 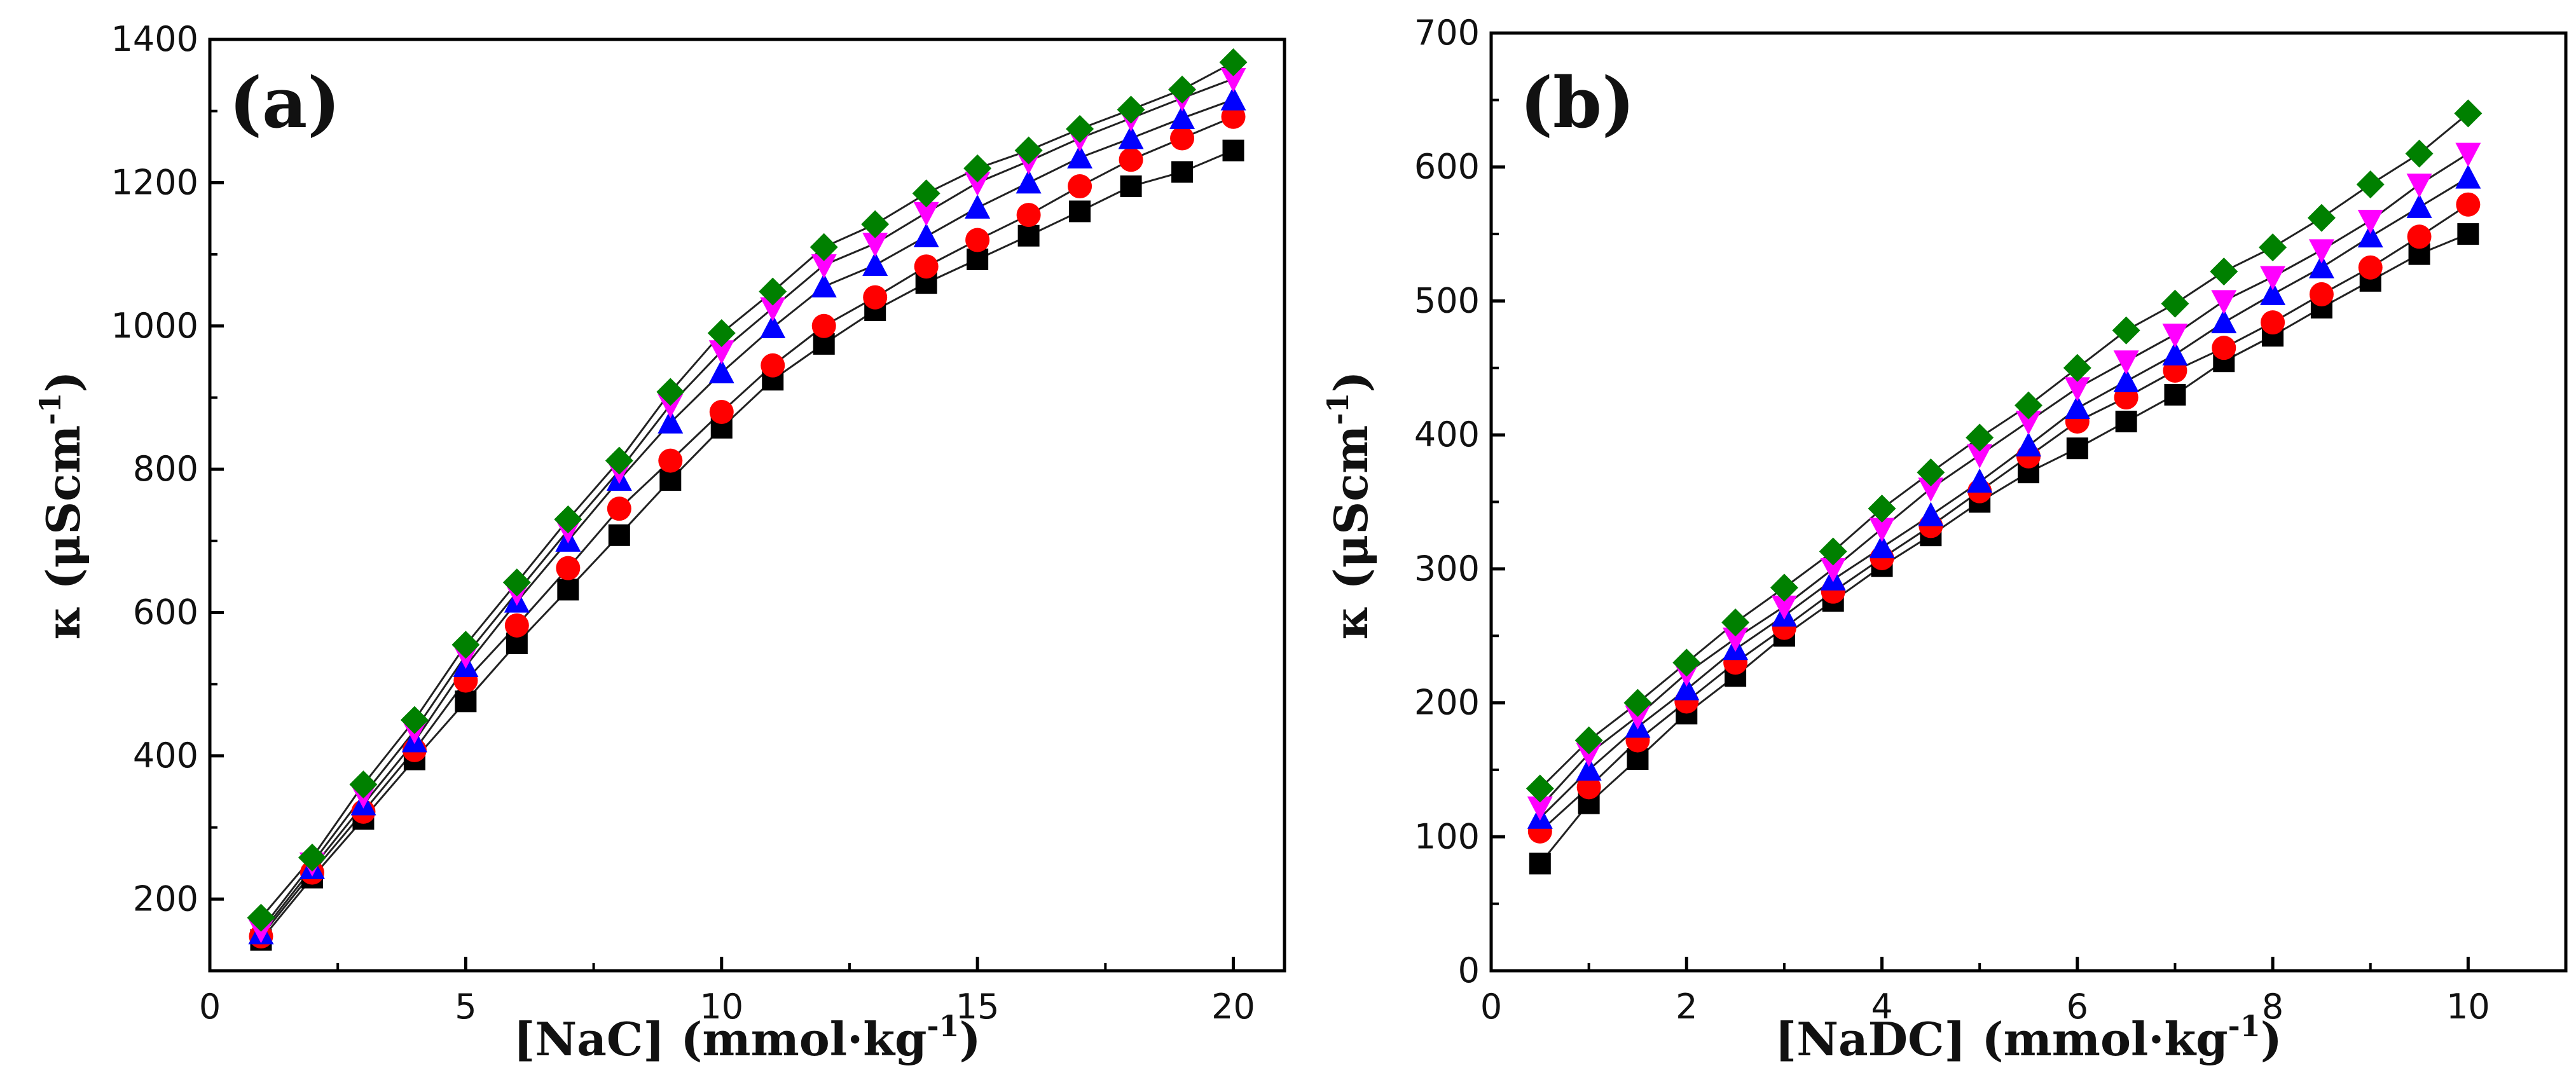 I want to click on x-tick-label-a: 15, so click(x=978, y=1007).